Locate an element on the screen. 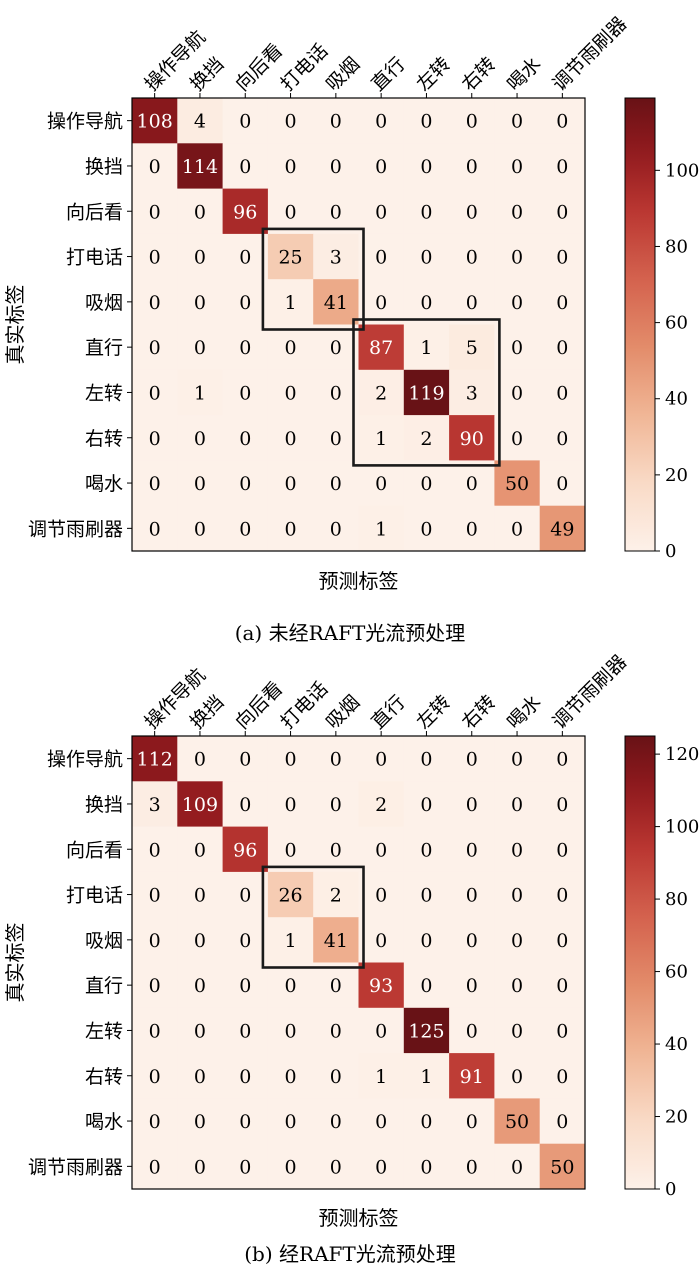 The height and width of the screenshot is (1284, 700). y-tick-label: 换挡 is located at coordinates (104, 167).